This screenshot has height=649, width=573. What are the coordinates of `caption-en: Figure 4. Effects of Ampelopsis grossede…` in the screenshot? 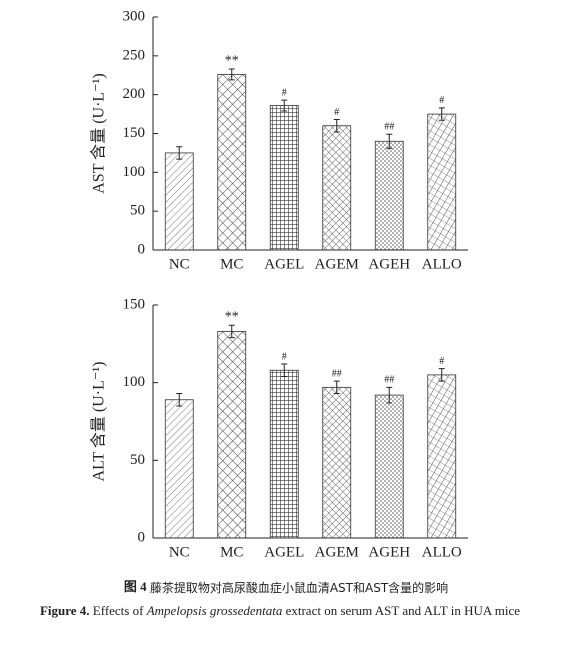 It's located at (280, 610).